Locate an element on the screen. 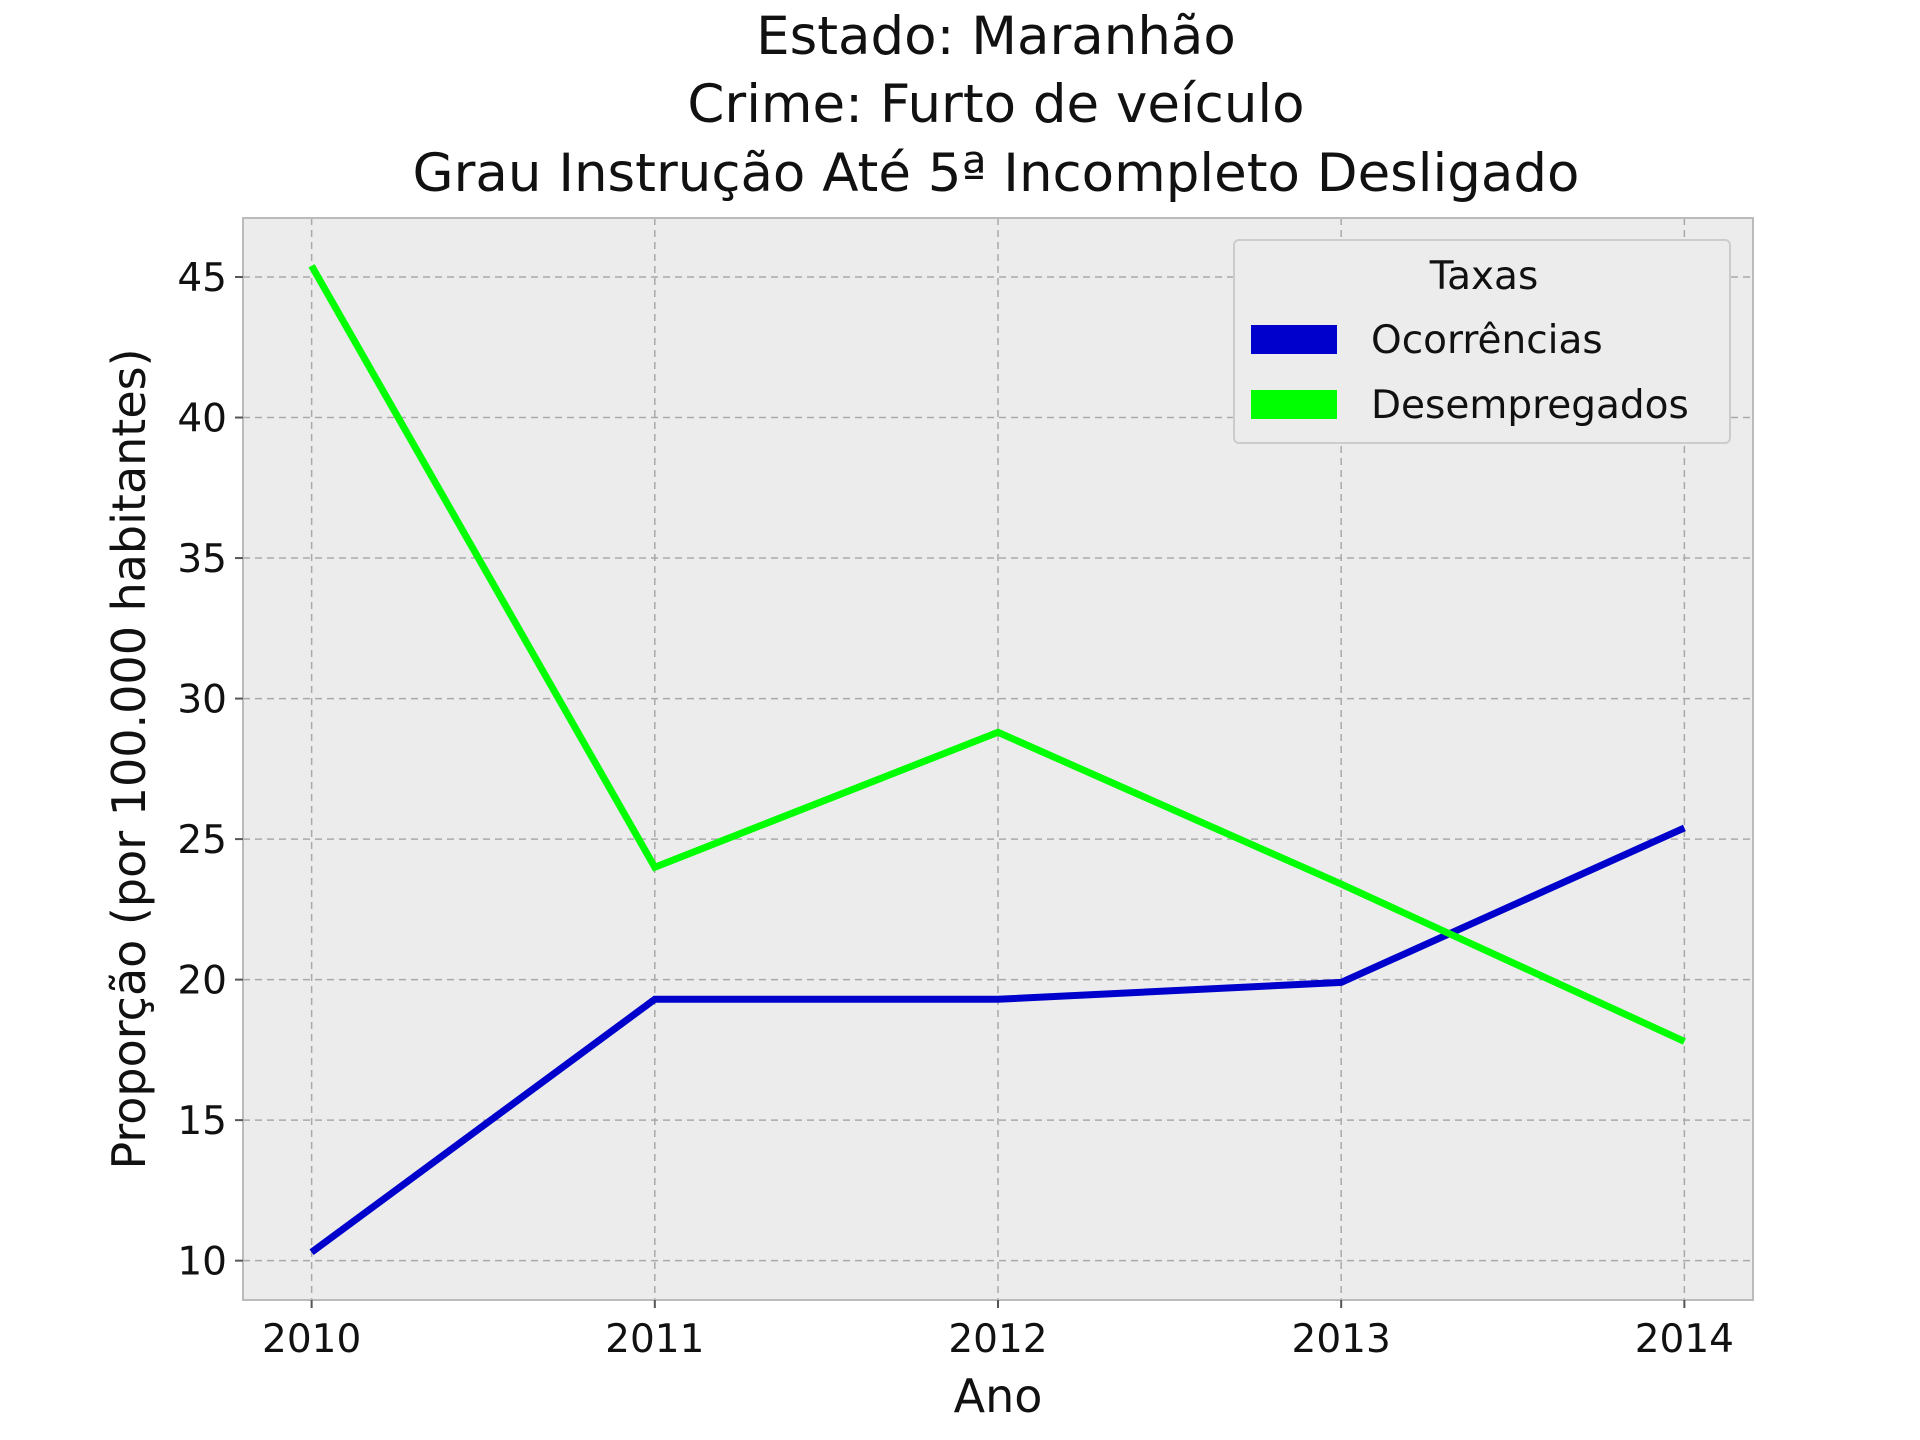 This screenshot has width=1920, height=1440. title-line-2: Crime: Furto de veículo is located at coordinates (995, 104).